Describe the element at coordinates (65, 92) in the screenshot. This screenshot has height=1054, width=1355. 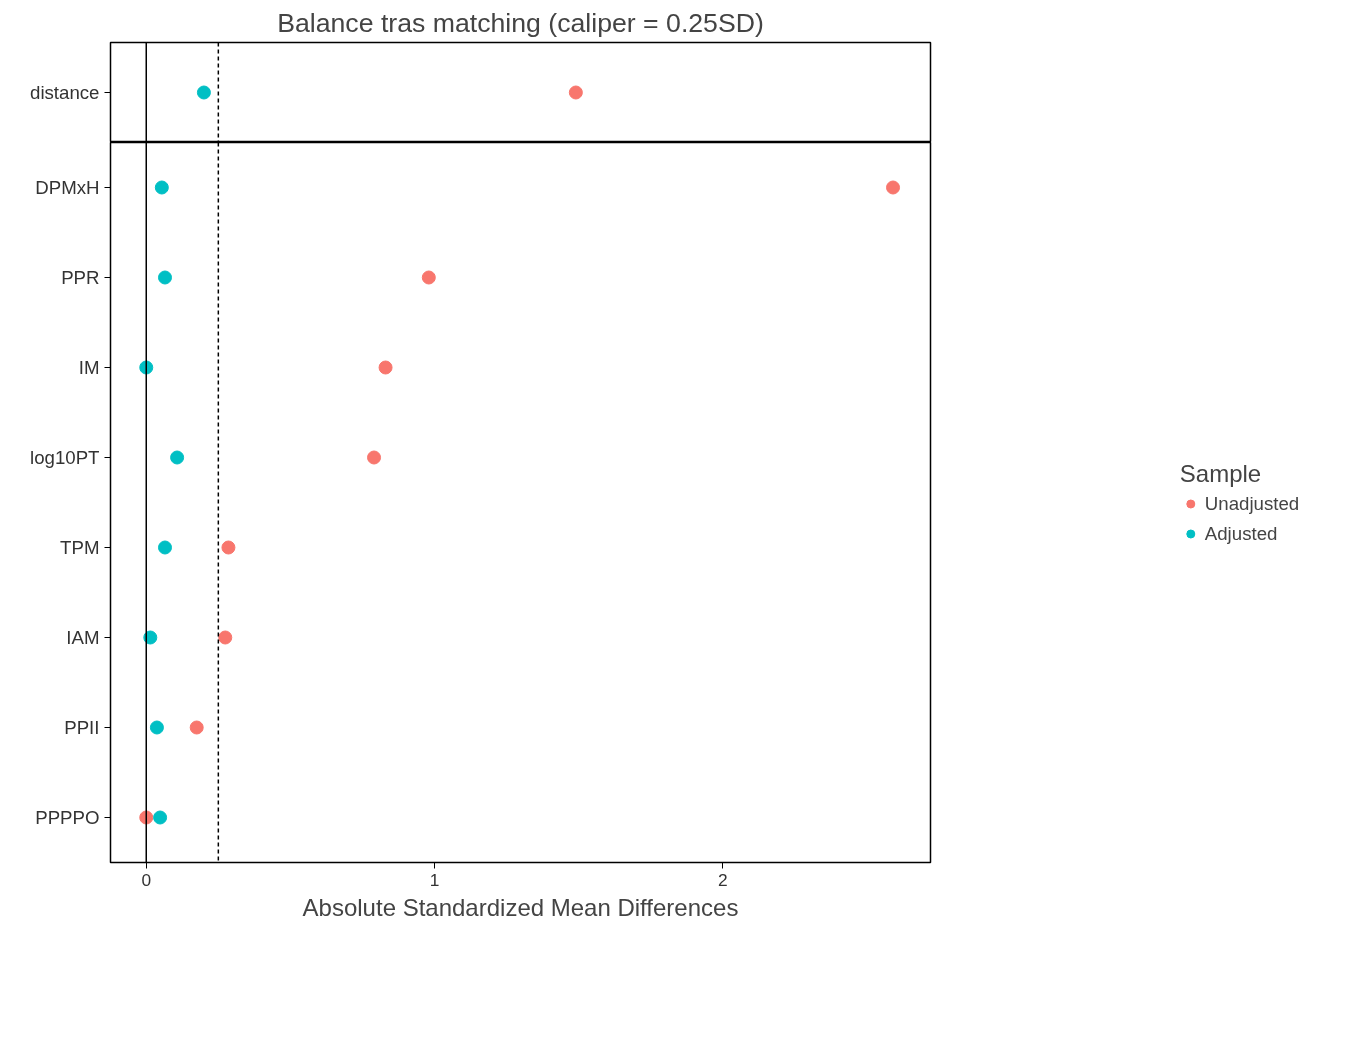
I see `y-tick-label: distance` at that location.